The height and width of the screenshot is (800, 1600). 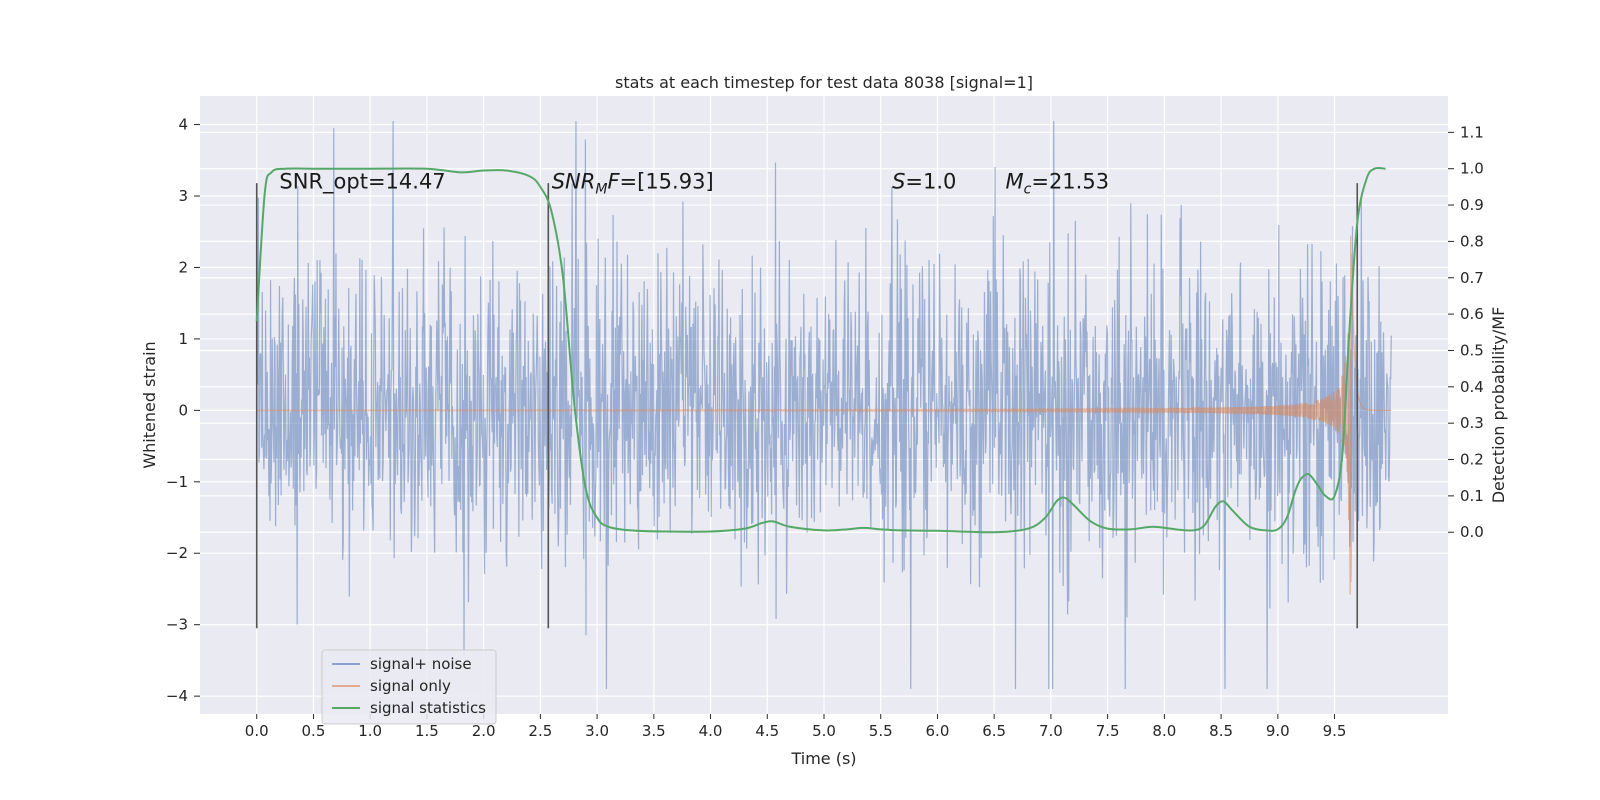 What do you see at coordinates (177, 482) in the screenshot?
I see `y-tick-label: −1` at bounding box center [177, 482].